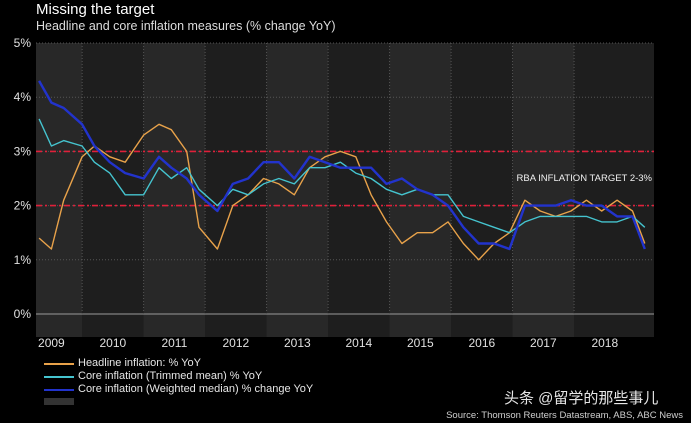 The height and width of the screenshot is (423, 691). Describe the element at coordinates (174, 343) in the screenshot. I see `x-tick-label: 2011` at that location.